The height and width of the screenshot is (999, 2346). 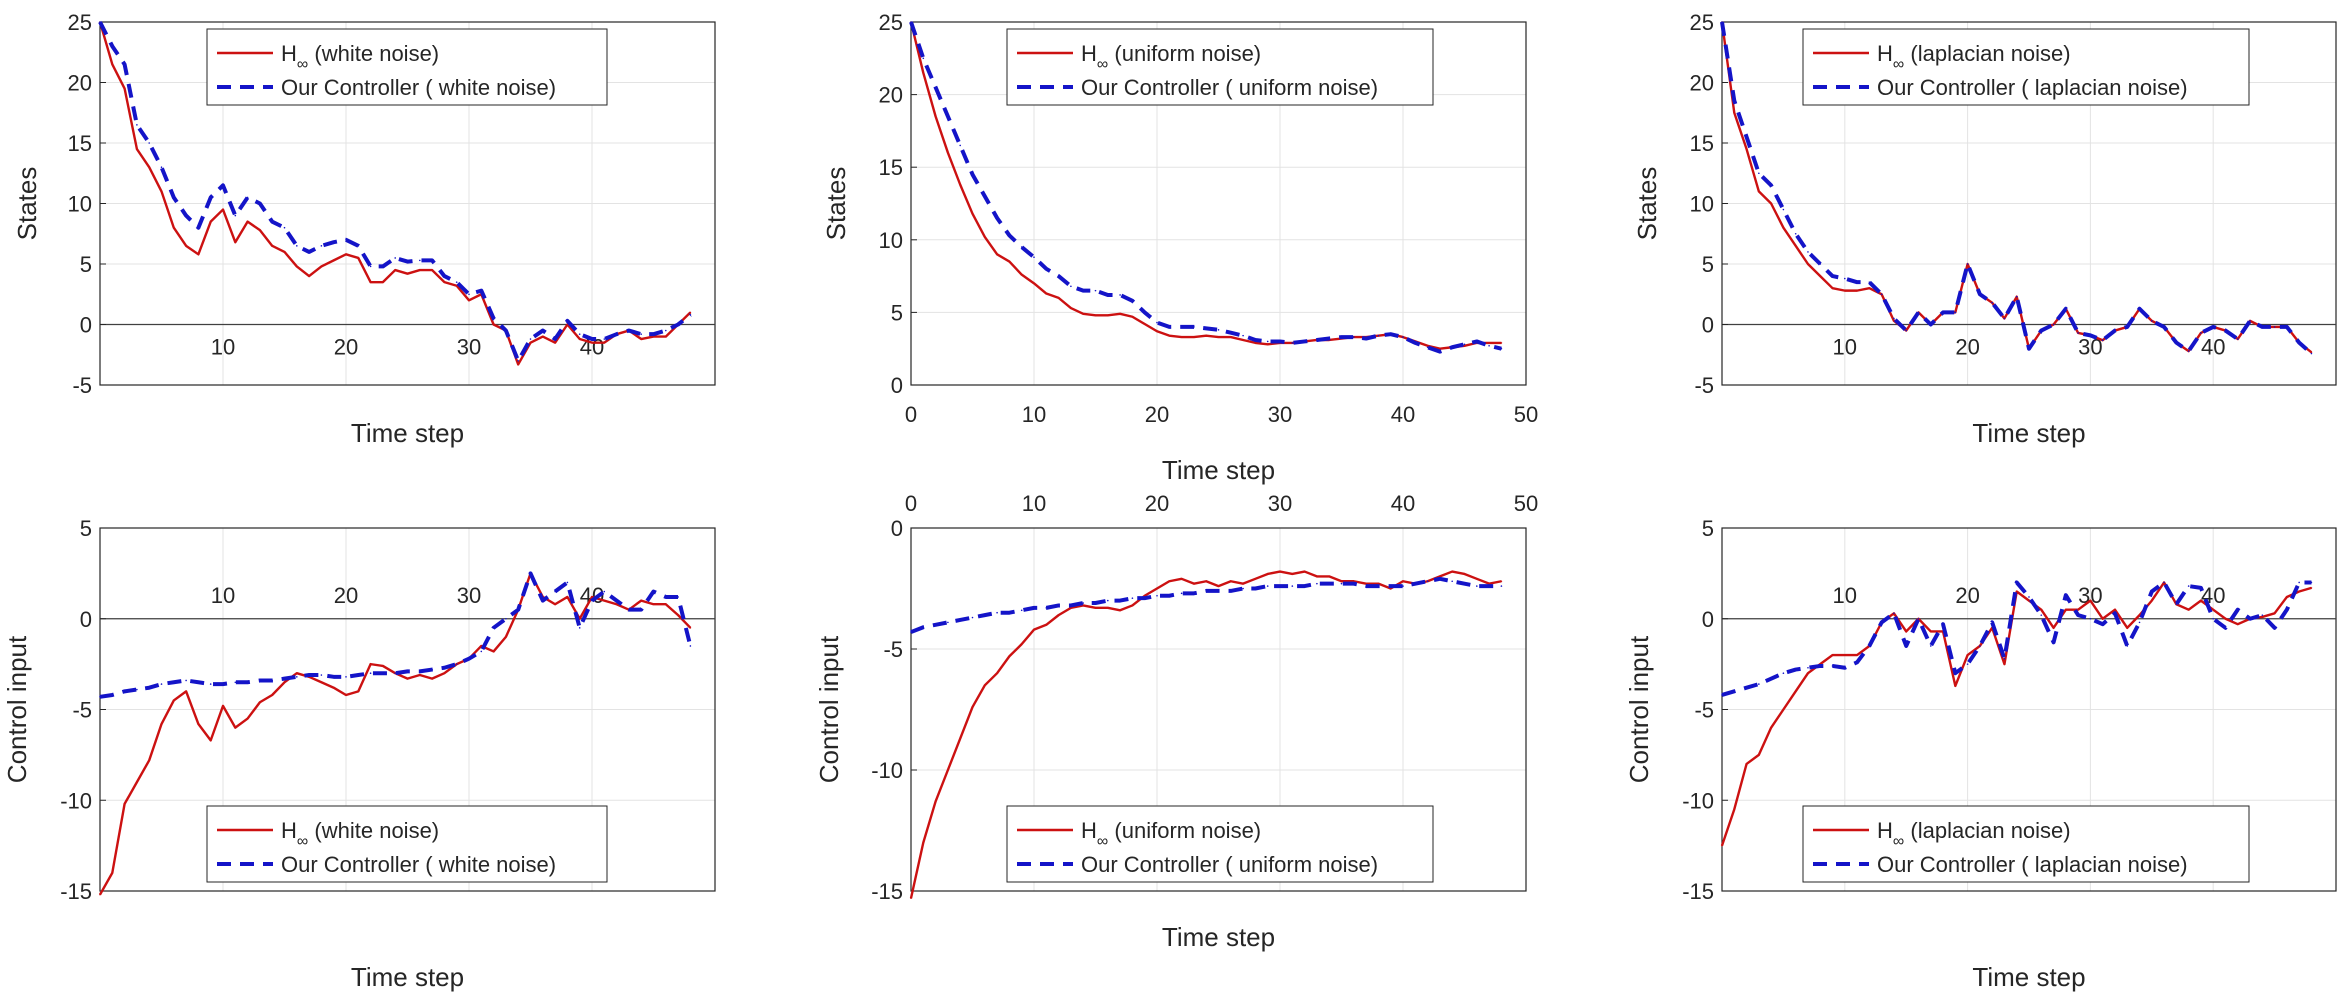 I want to click on y-tick-label: 10, so click(x=891, y=240).